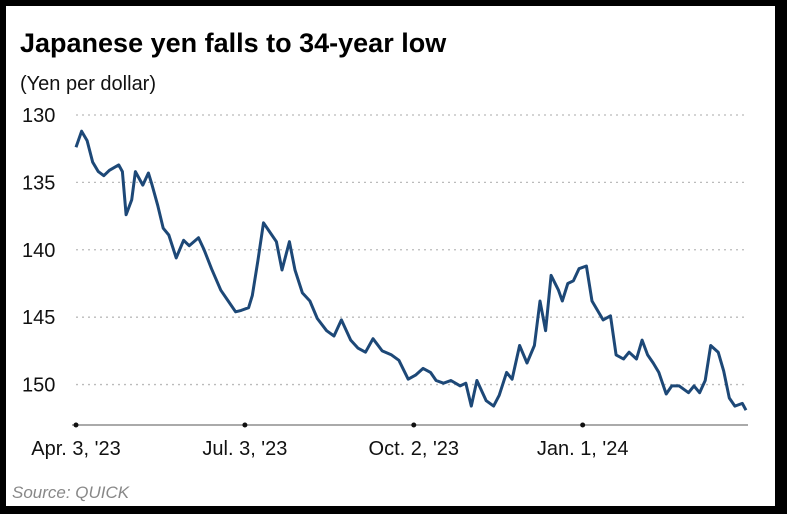  I want to click on x-tick-label: Oct. 2, '23, so click(414, 449).